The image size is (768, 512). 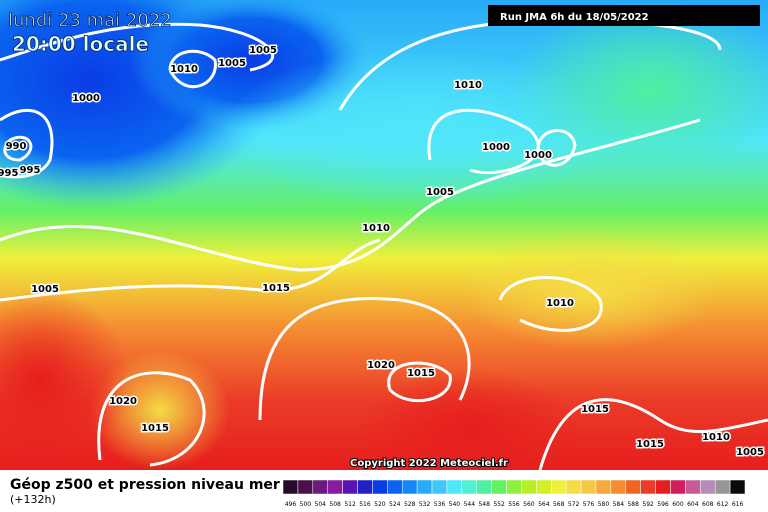 I want to click on scale-label: 536, so click(x=440, y=504).